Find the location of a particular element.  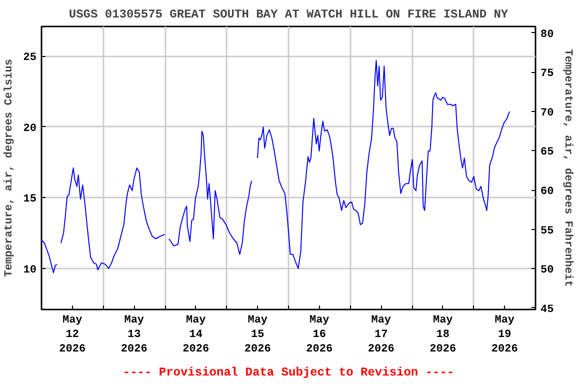

x-tick-label: May 19 2026 is located at coordinates (504, 335).